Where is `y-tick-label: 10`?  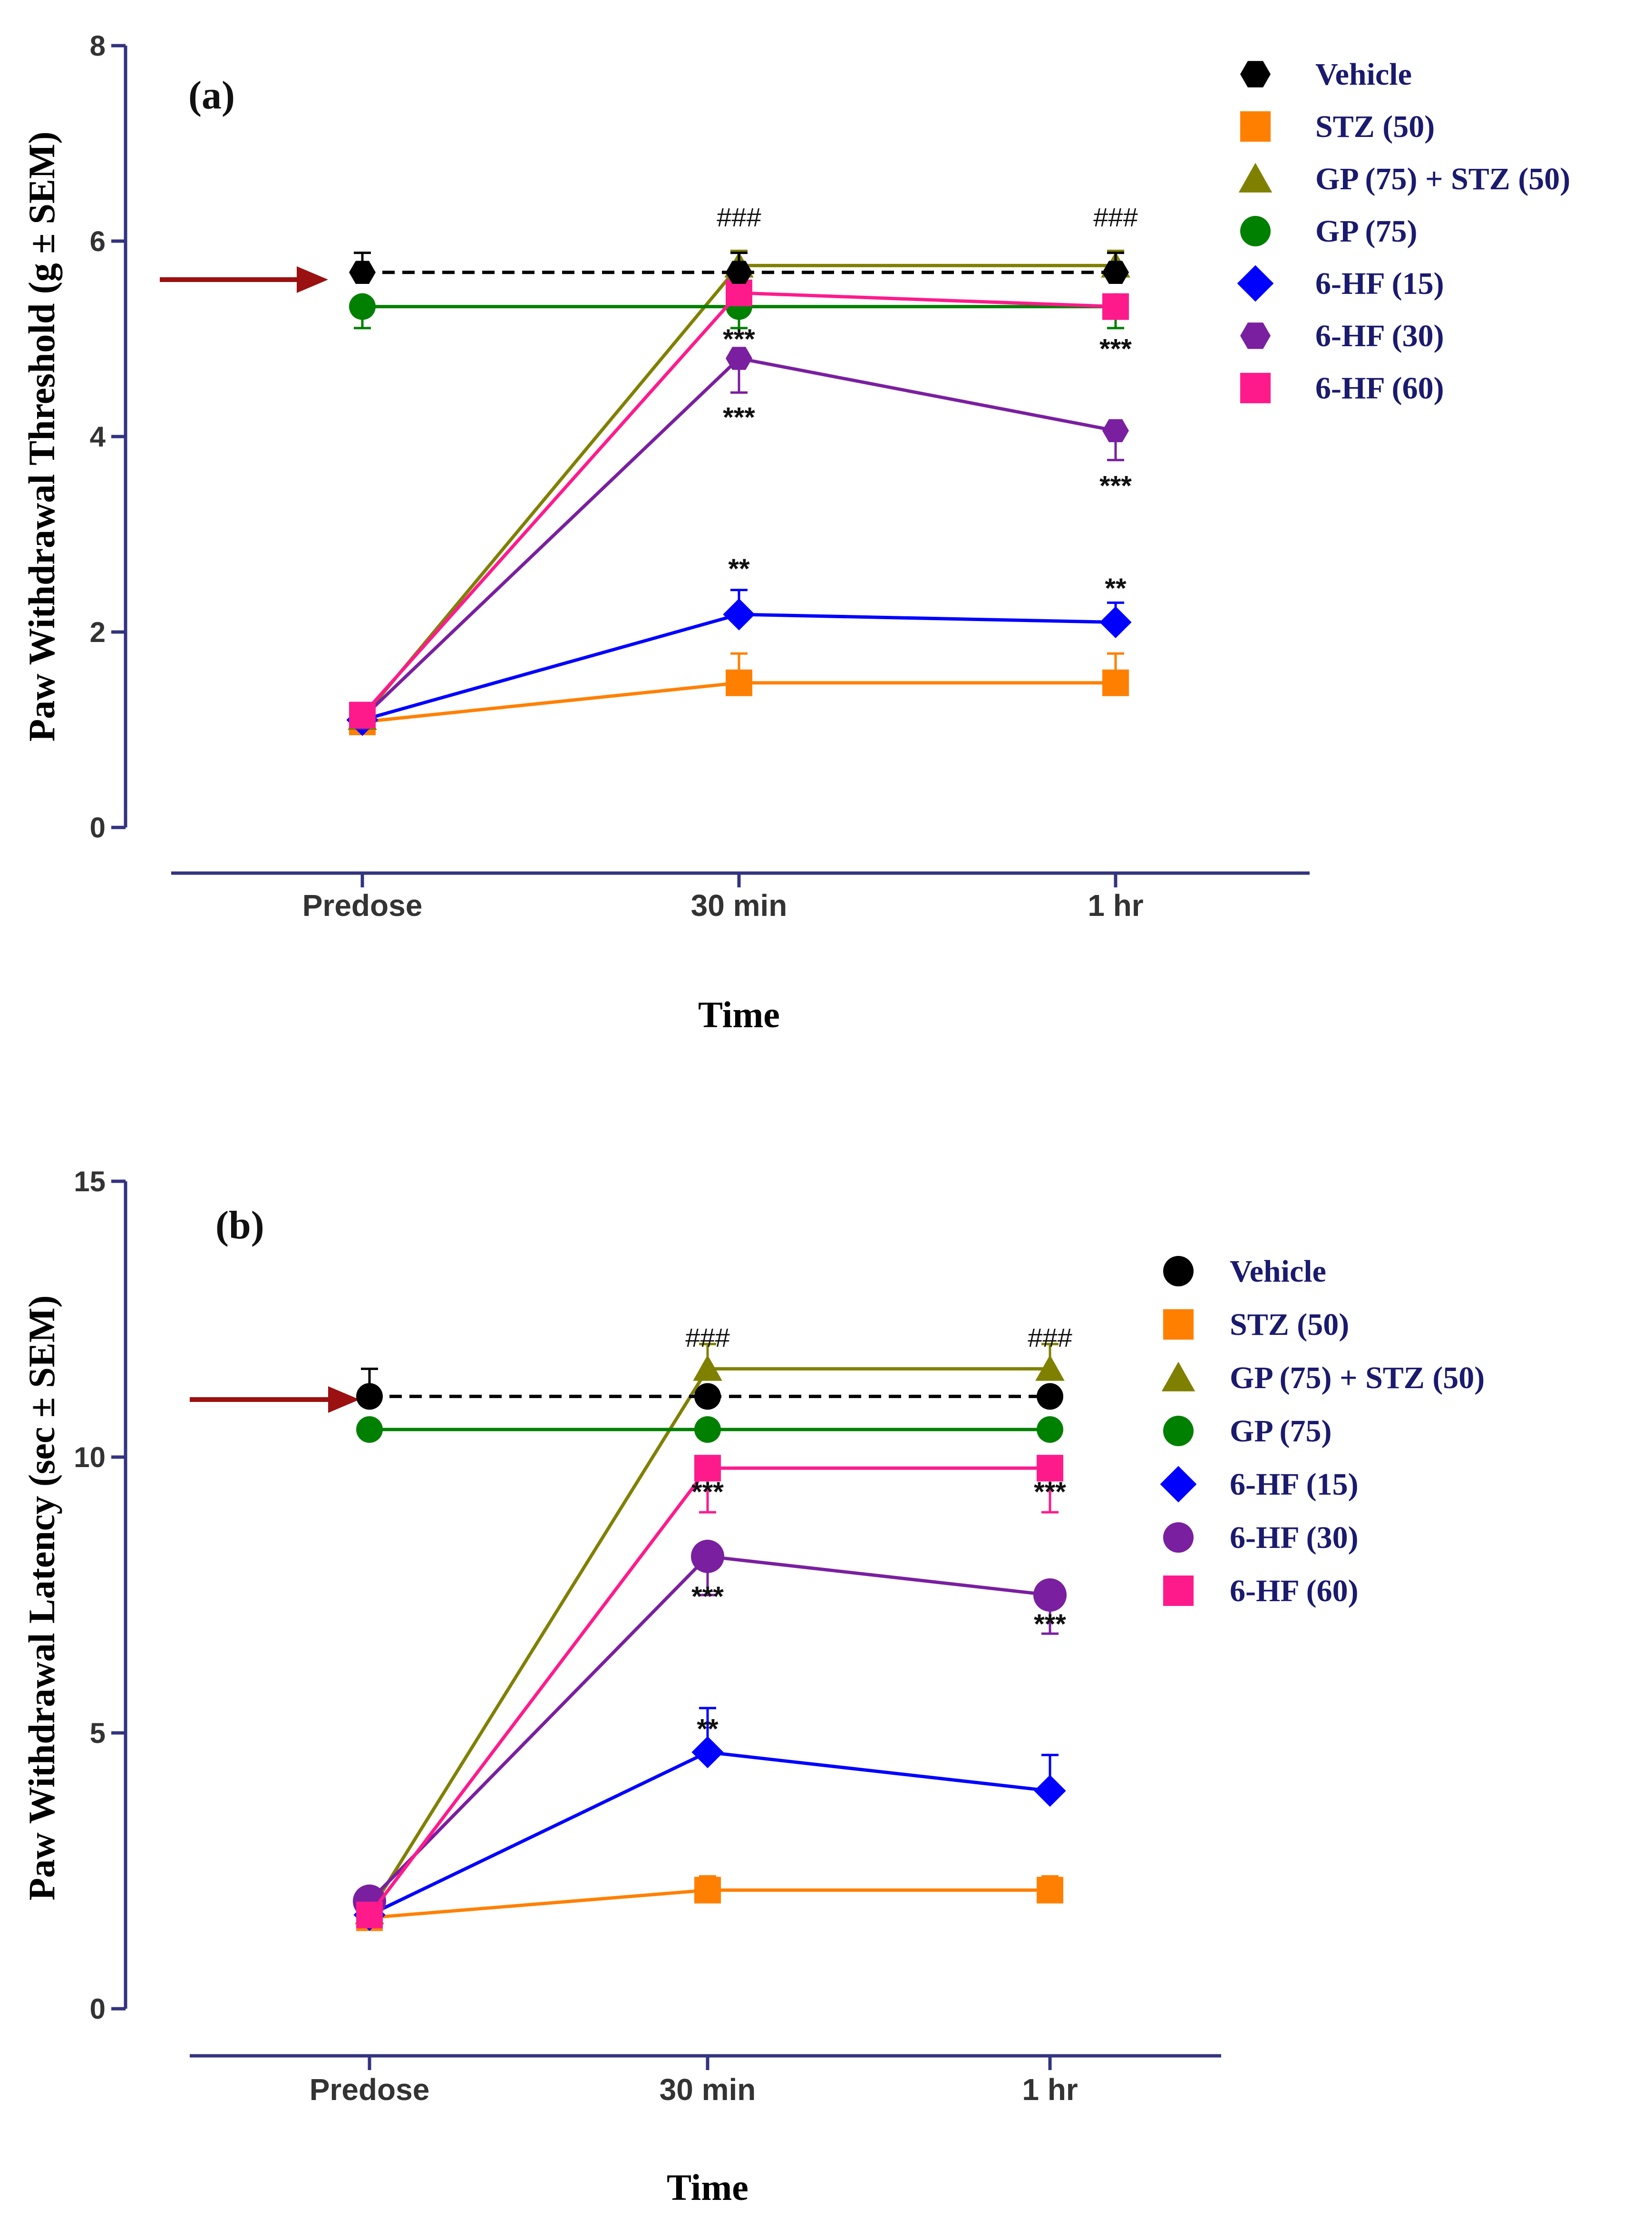 y-tick-label: 10 is located at coordinates (90, 1457).